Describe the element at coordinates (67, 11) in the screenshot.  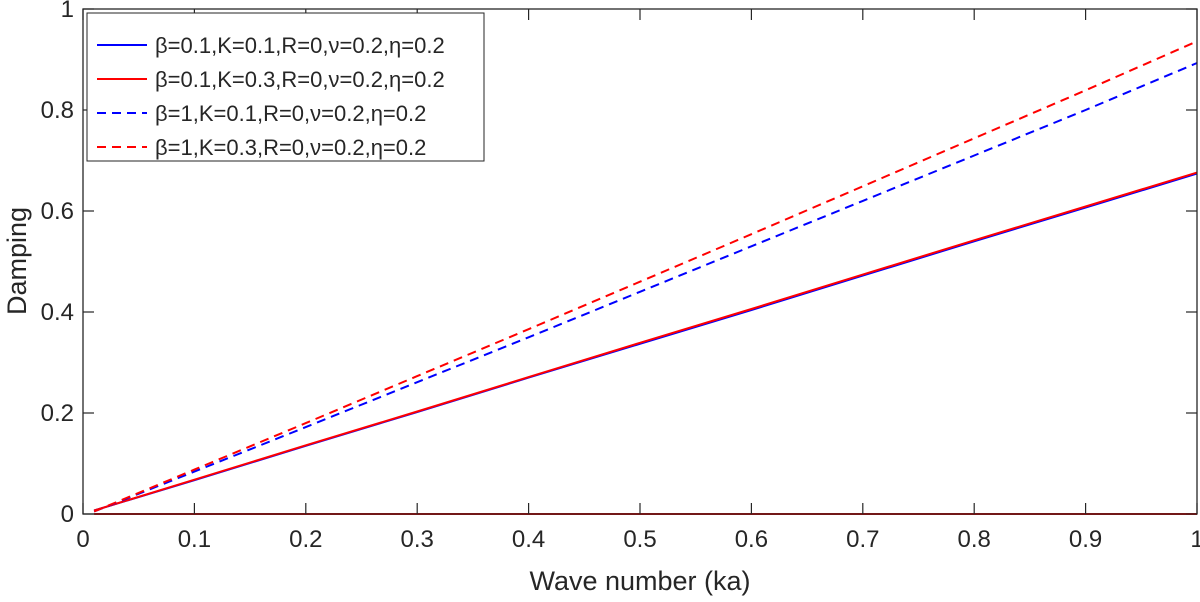
I see `y-tick-label-1: 1` at that location.